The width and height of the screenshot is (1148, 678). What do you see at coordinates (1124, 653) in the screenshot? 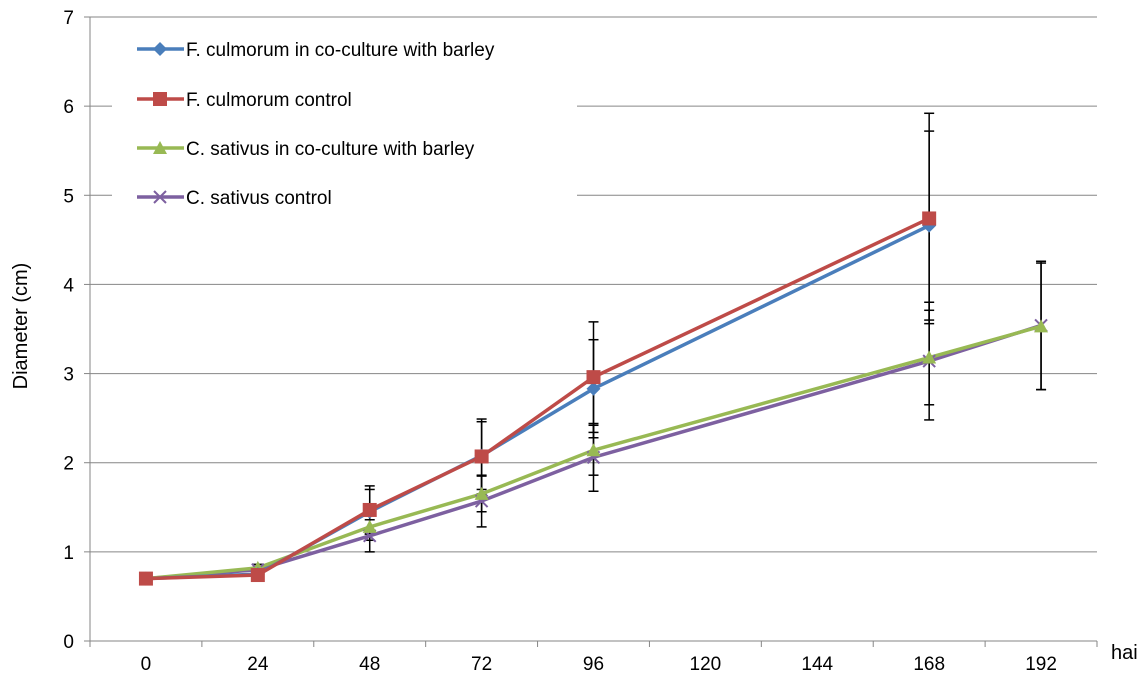
I see `x-axis-title: hai` at bounding box center [1124, 653].